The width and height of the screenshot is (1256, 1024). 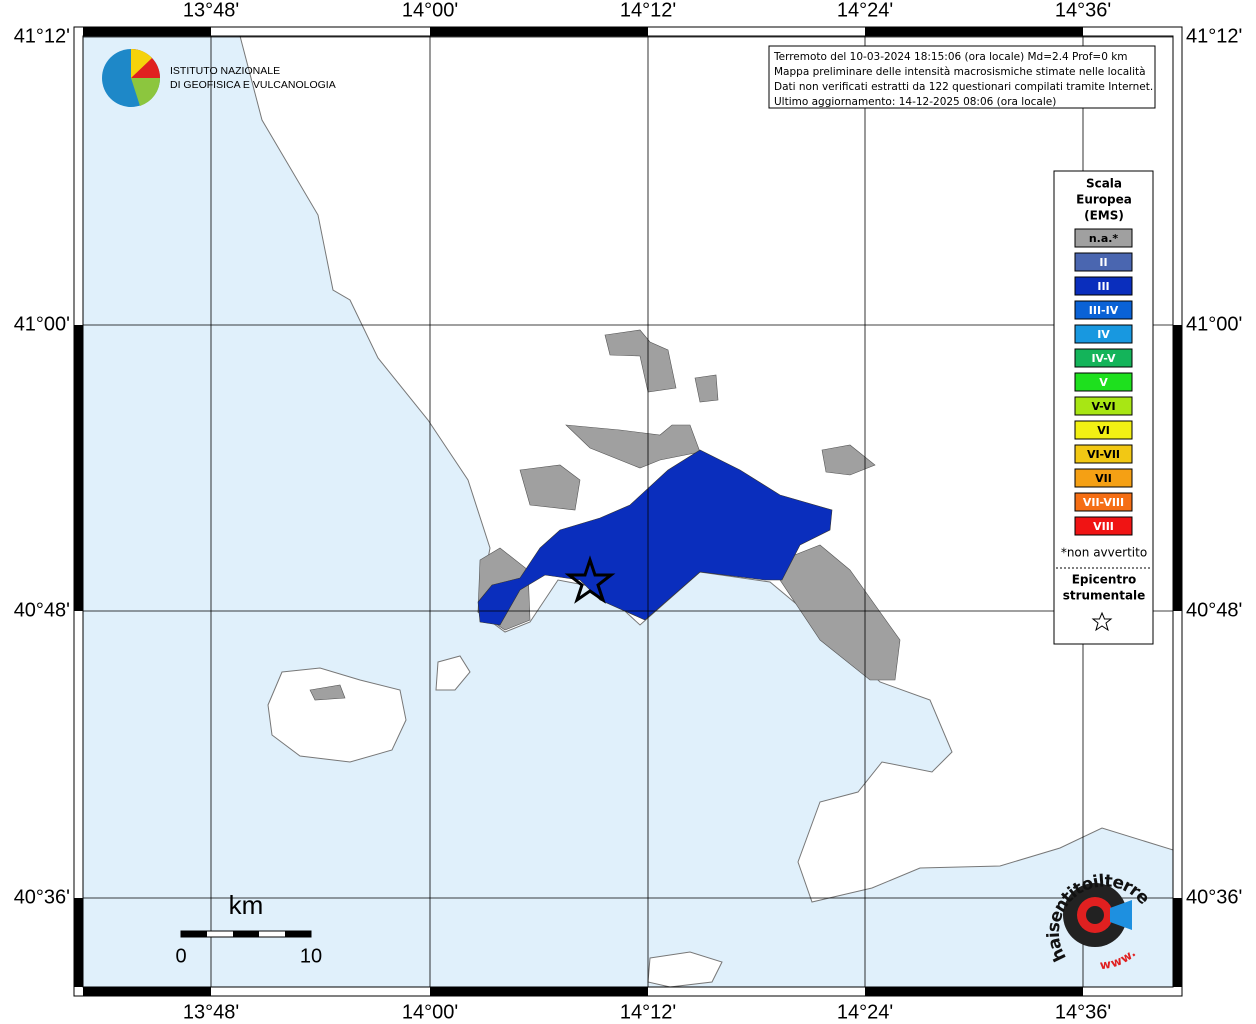 I want to click on scale-label: 10, so click(x=311, y=956).